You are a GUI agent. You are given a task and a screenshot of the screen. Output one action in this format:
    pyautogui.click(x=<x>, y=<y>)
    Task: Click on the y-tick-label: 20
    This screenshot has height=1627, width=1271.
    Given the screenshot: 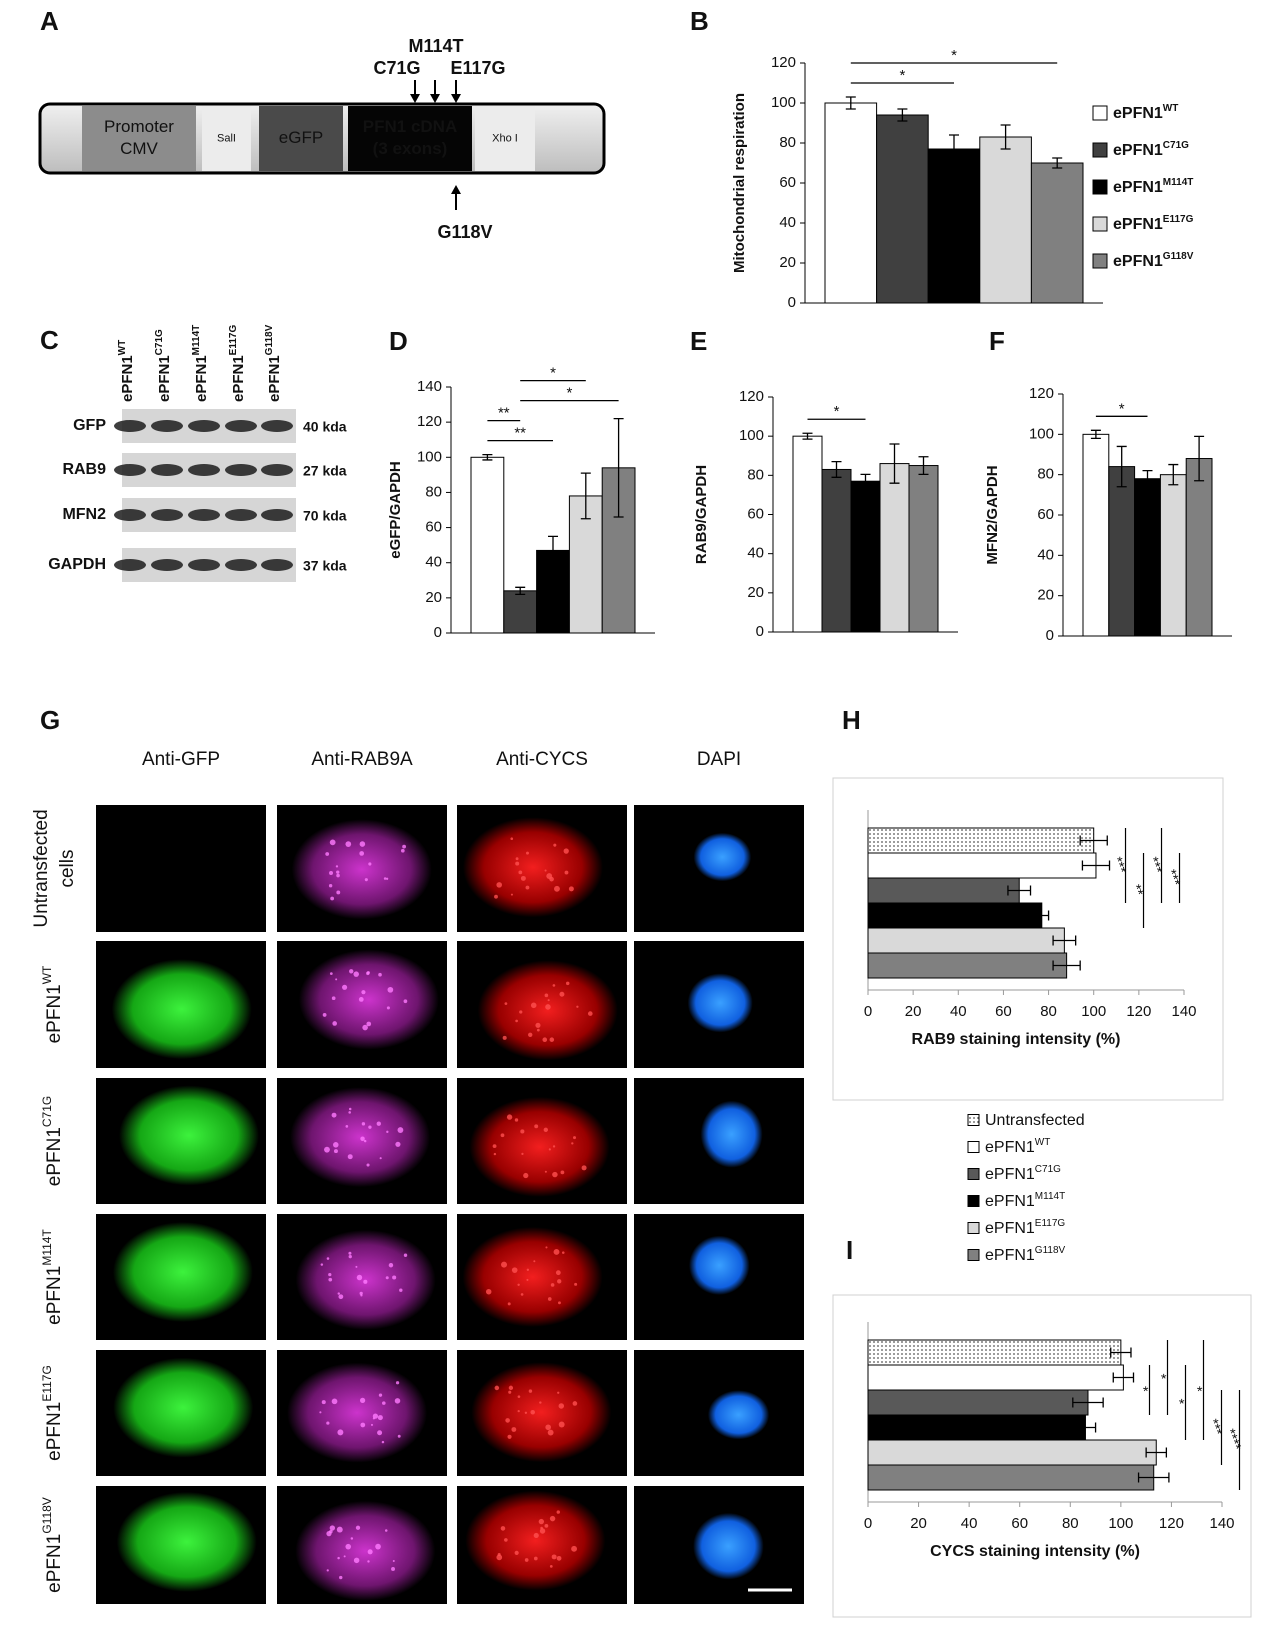 What is the action you would take?
    pyautogui.click(x=433, y=597)
    